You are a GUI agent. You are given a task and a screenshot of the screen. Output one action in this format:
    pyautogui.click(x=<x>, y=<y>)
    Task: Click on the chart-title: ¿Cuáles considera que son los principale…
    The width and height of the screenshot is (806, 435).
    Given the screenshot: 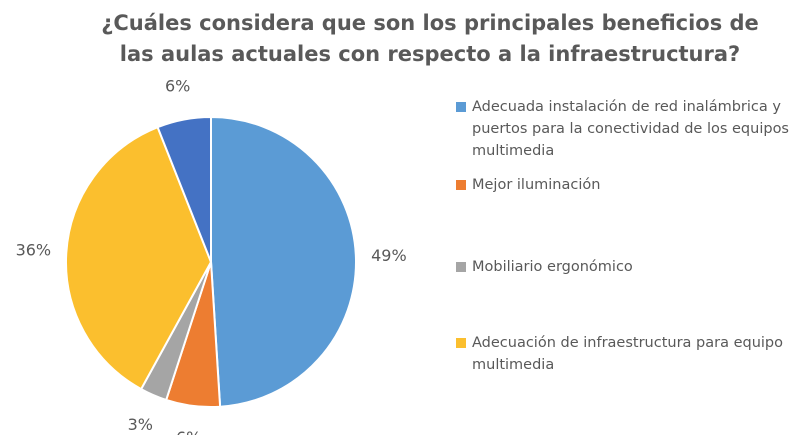 What is the action you would take?
    pyautogui.click(x=430, y=38)
    